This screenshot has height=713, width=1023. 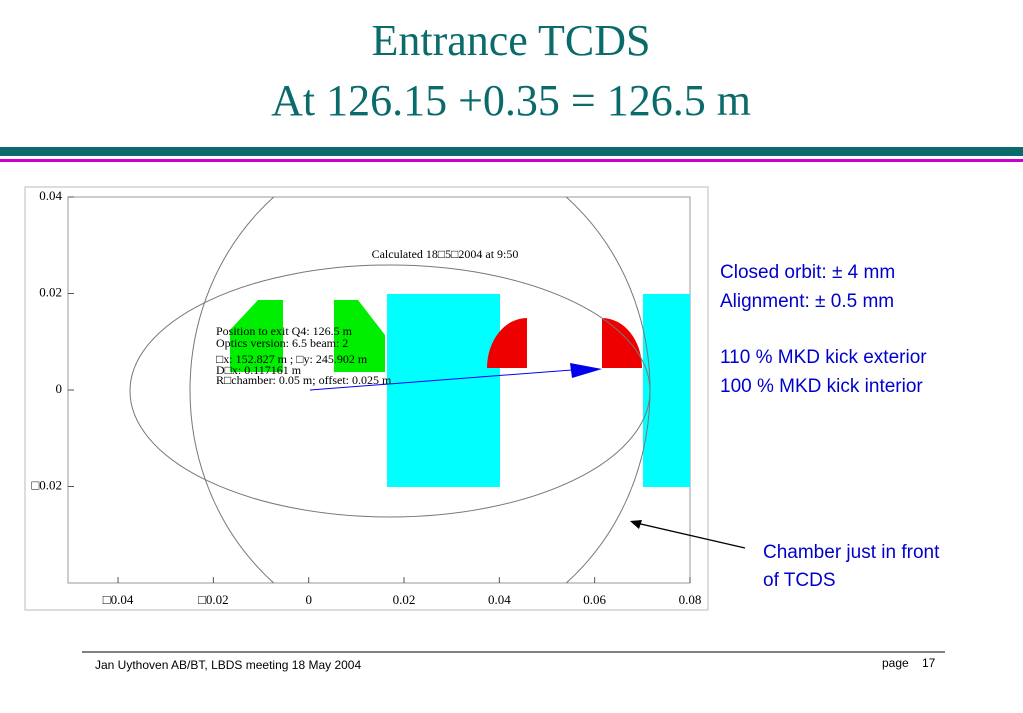 What do you see at coordinates (510, 40) in the screenshot?
I see `title-line: Entrance TCDS` at bounding box center [510, 40].